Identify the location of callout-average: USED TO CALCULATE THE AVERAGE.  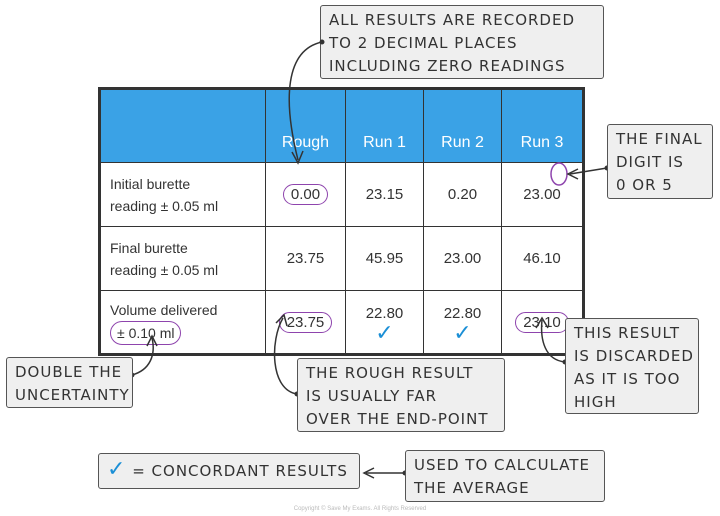
(505, 476).